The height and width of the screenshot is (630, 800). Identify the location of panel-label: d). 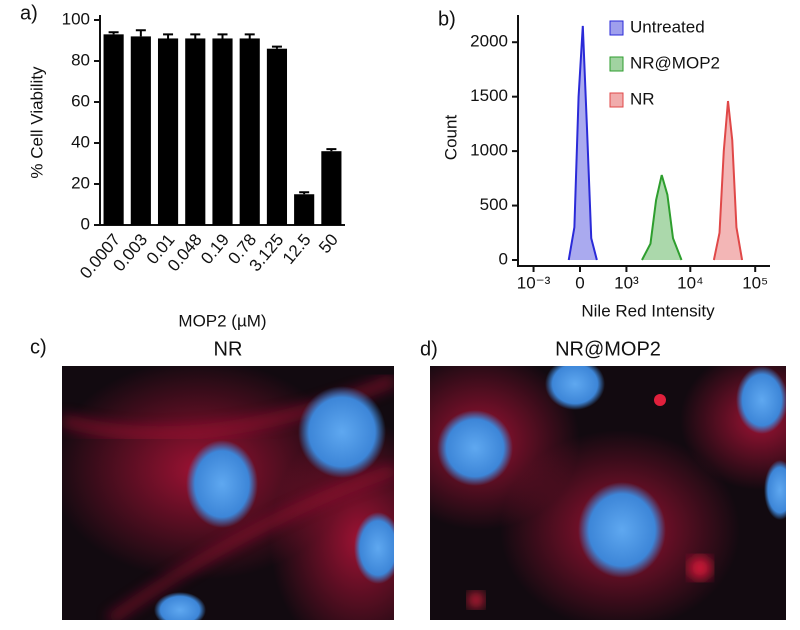
(429, 349).